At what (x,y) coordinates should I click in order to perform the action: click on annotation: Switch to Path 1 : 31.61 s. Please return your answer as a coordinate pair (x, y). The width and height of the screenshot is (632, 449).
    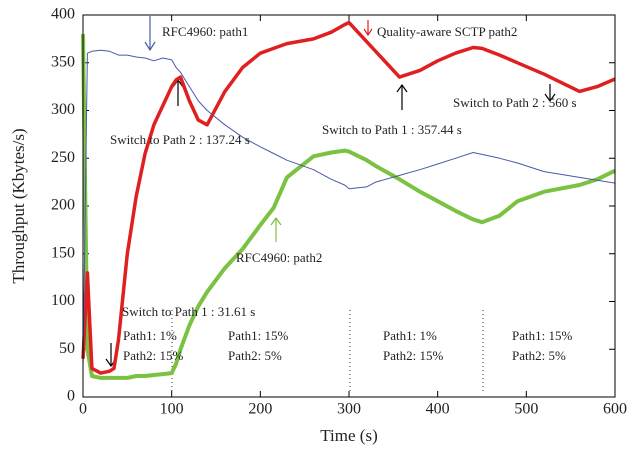
    Looking at the image, I should click on (188, 311).